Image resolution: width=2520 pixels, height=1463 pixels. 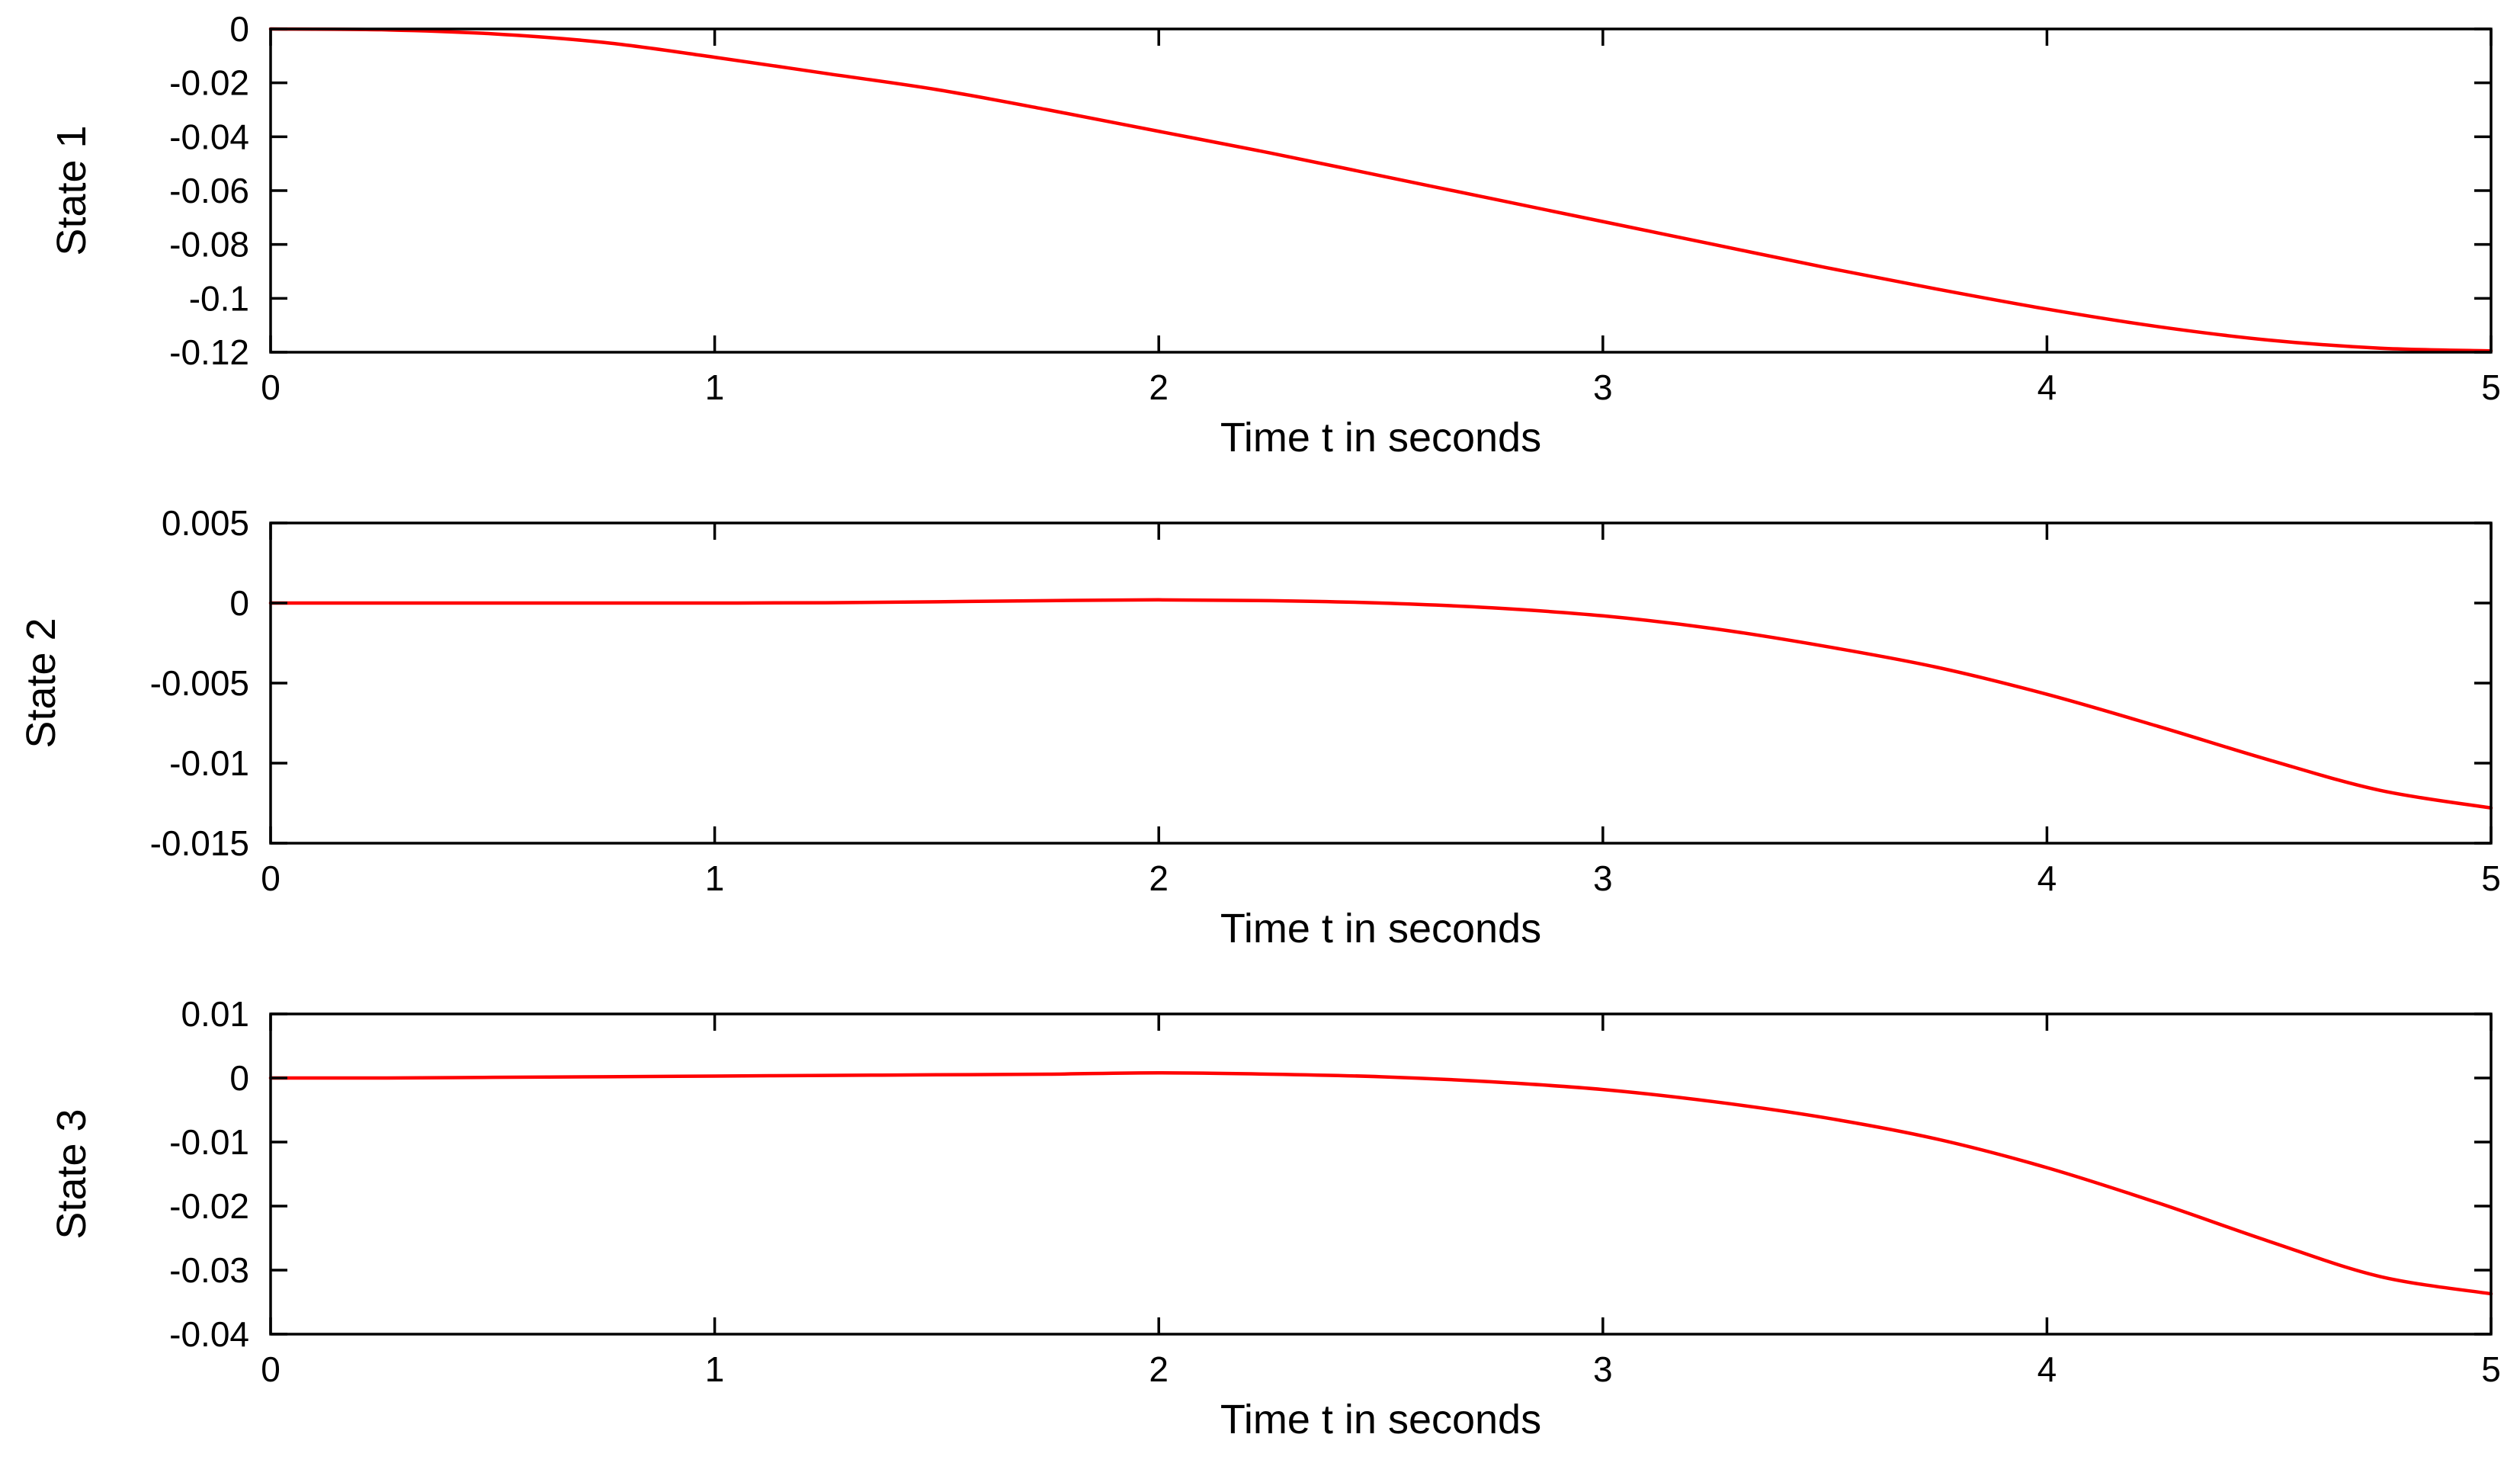 I want to click on y-tick-label: 0.01, so click(x=215, y=1014).